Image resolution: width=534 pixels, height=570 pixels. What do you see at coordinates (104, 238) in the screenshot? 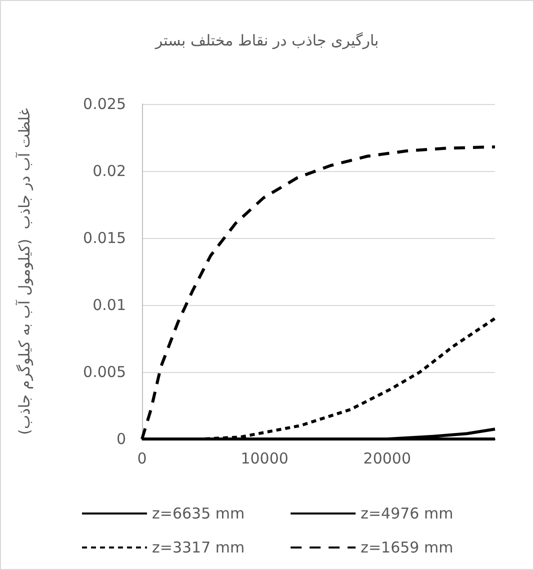
I see `y-tick-label: 0.015` at bounding box center [104, 238].